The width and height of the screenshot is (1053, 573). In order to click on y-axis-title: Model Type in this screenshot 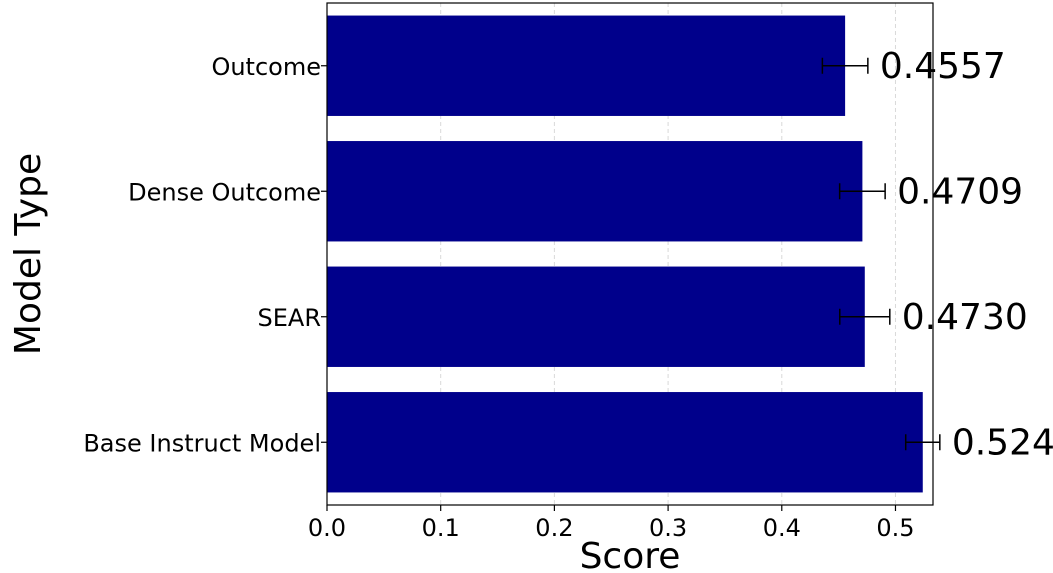, I will do `click(28, 254)`.